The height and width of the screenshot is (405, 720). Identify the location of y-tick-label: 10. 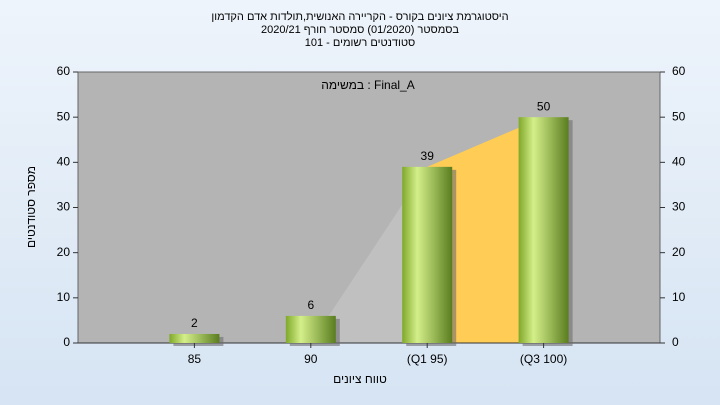
(64, 297).